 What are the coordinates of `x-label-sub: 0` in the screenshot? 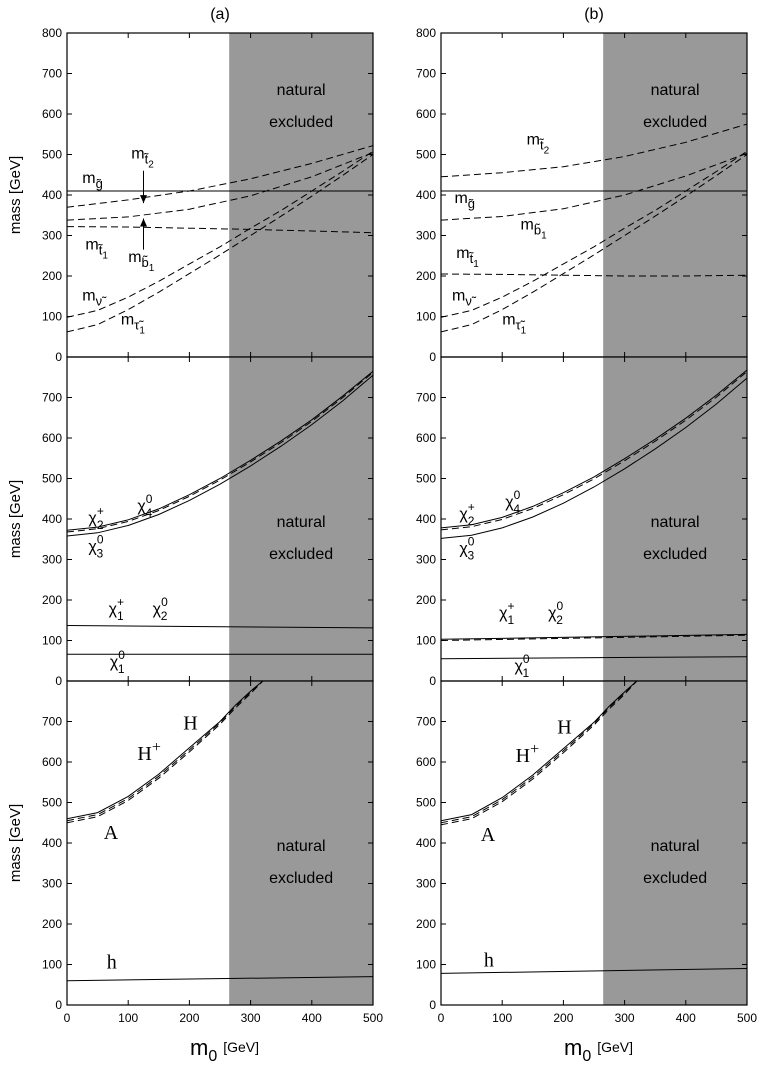 It's located at (586, 1056).